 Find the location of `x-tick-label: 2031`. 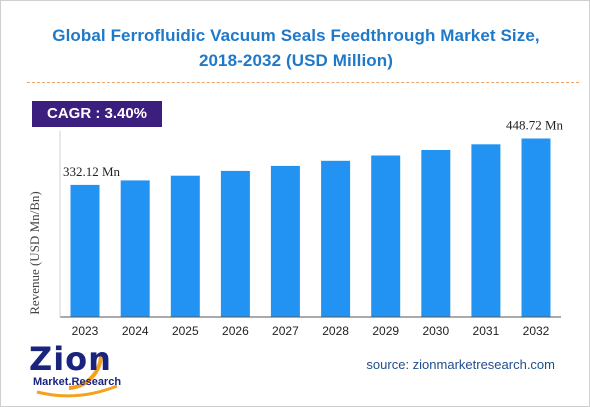

x-tick-label: 2031 is located at coordinates (486, 331).